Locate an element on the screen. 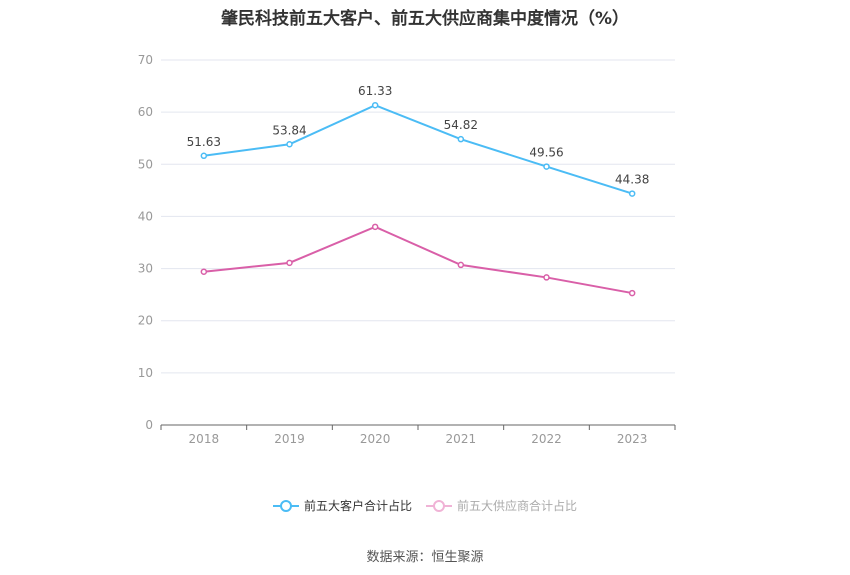 Image resolution: width=850 pixels, height=575 pixels. legend: 前五大客户合计占比 前五大供应商合计占比 is located at coordinates (425, 505).